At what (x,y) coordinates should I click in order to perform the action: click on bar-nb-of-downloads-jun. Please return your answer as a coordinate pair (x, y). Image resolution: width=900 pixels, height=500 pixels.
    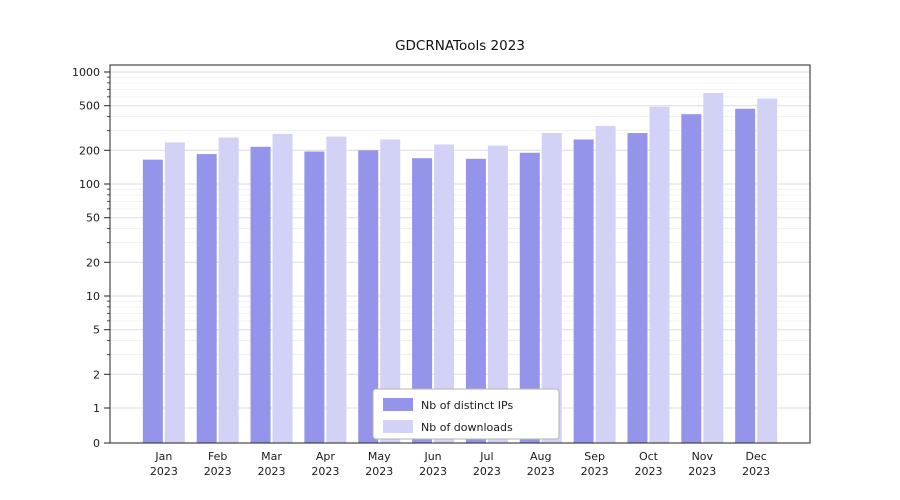
    Looking at the image, I should click on (444, 294).